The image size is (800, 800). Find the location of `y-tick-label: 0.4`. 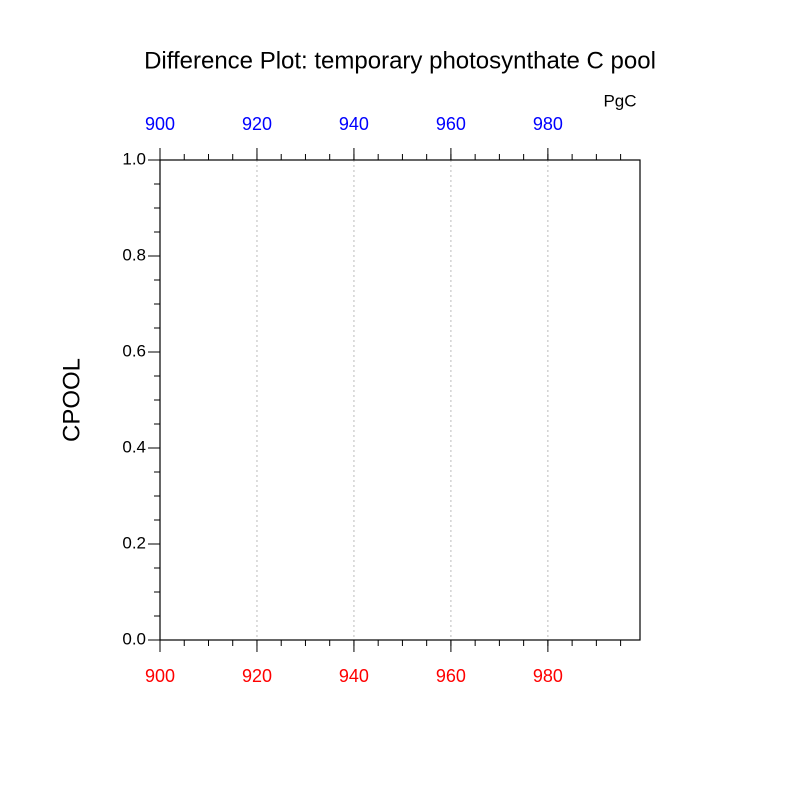

y-tick-label: 0.4 is located at coordinates (134, 446).